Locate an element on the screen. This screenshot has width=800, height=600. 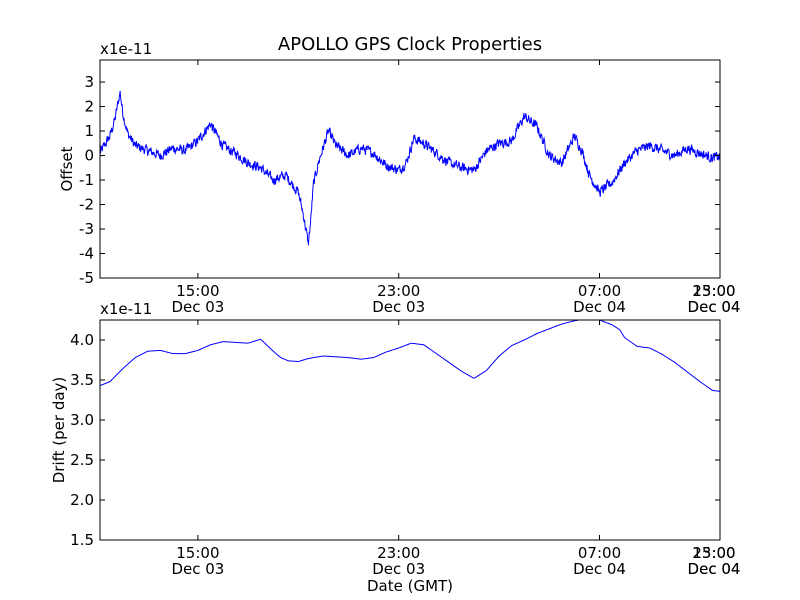
y-tick-label: 2 is located at coordinates (89, 107).